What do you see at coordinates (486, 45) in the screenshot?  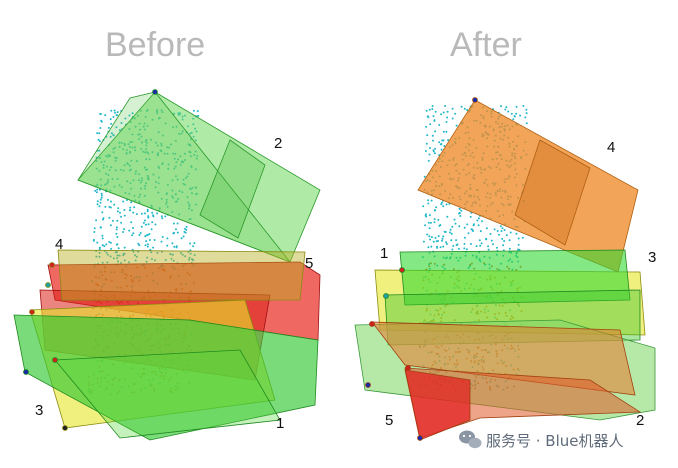 I see `panel-title-after: After` at bounding box center [486, 45].